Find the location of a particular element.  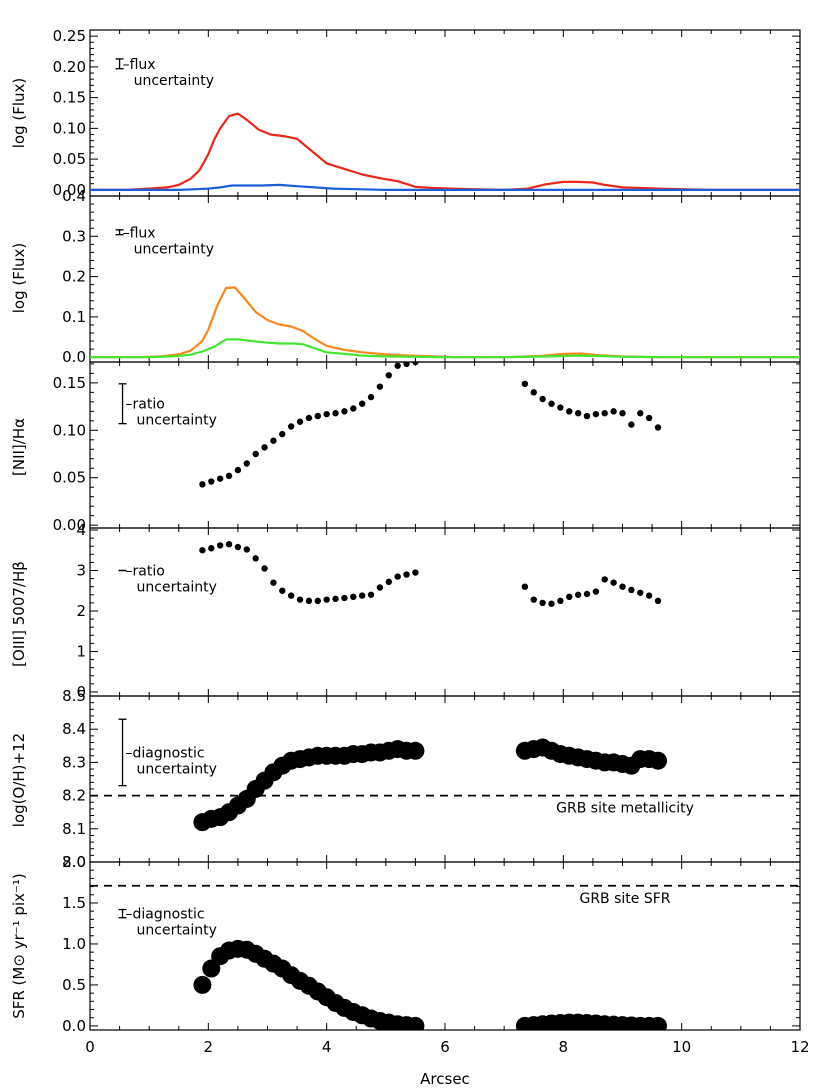

y-tick-label: 1.0 is located at coordinates (74, 944).